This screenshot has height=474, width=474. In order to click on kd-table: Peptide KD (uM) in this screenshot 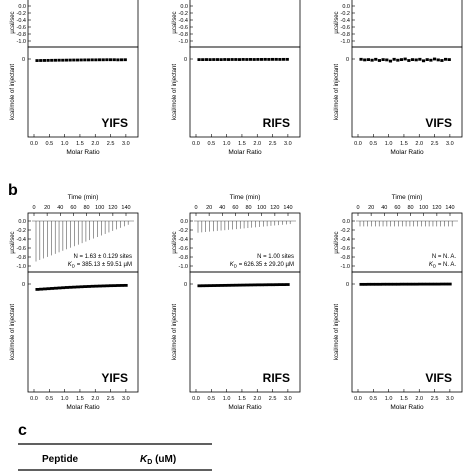, I will do `click(115, 457)`.